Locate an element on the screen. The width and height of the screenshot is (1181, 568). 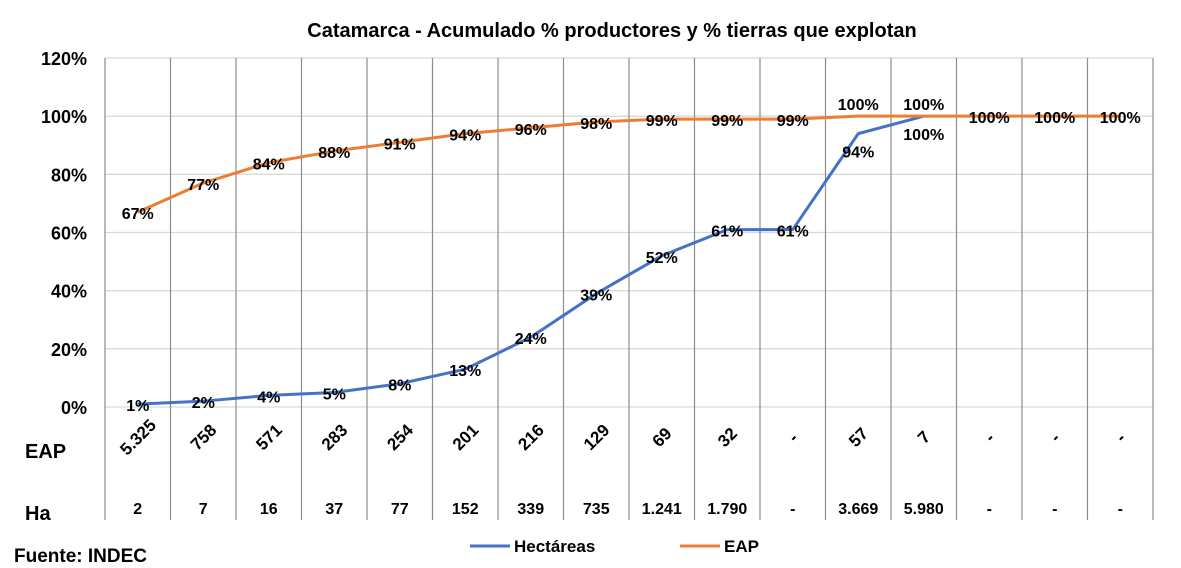
data-label: 4% is located at coordinates (268, 397).